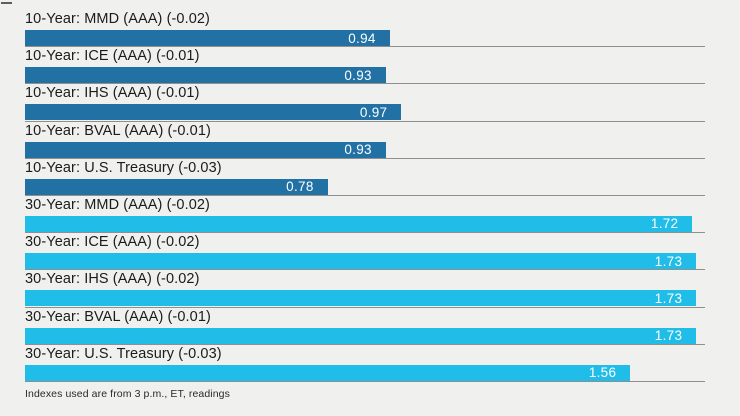  Describe the element at coordinates (362, 38) in the screenshot. I see `bar-value-label: 0.94` at that location.